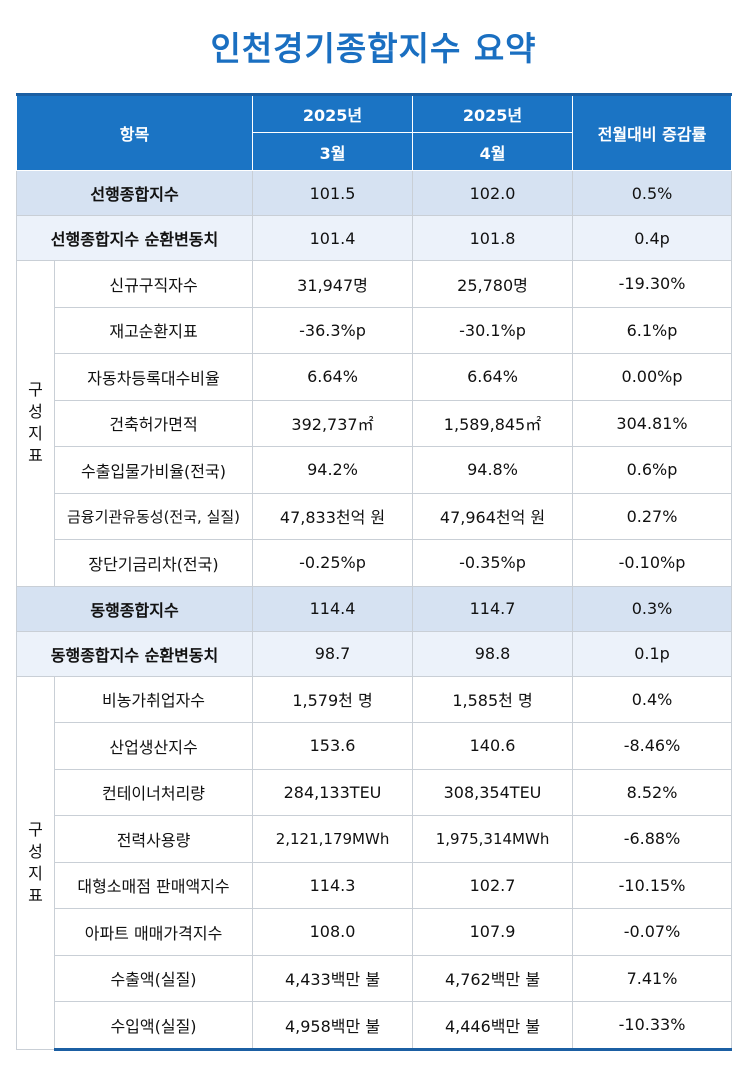  What do you see at coordinates (153, 377) in the screenshot?
I see `row-label: 자동차등록대수비율` at bounding box center [153, 377].